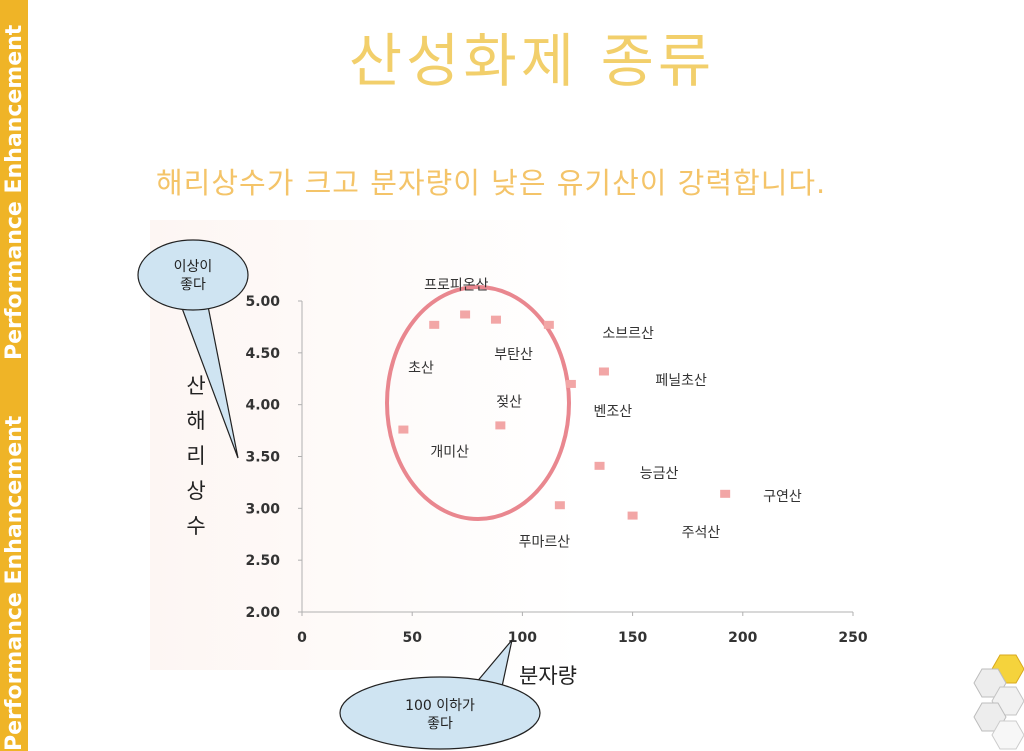  I want to click on point-label: 주석산, so click(701, 533).